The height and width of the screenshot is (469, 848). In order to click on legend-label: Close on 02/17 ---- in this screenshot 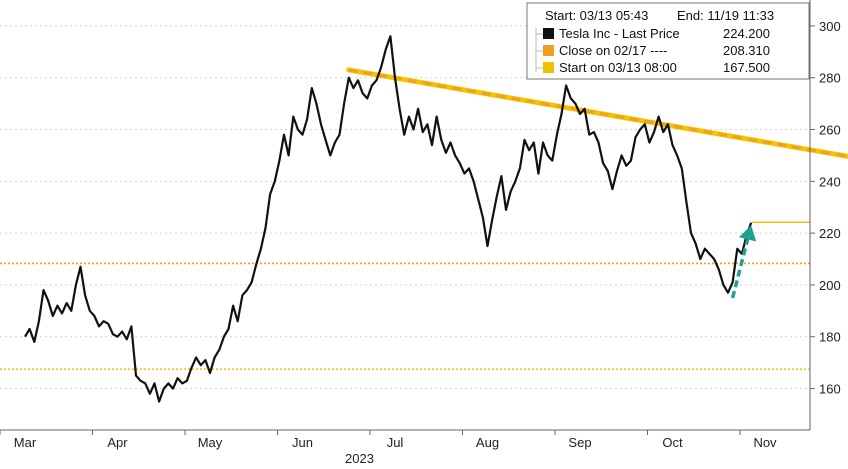, I will do `click(613, 50)`.